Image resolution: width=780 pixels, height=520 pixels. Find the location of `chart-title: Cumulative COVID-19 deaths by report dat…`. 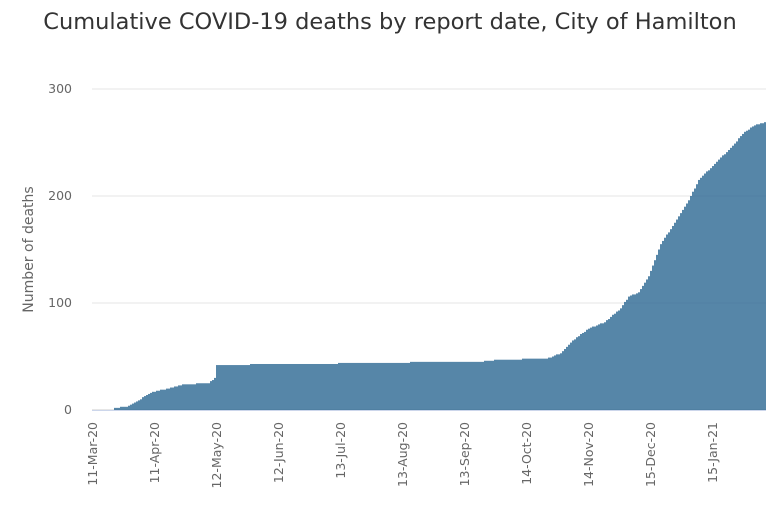

chart-title: Cumulative COVID-19 deaths by report dat… is located at coordinates (390, 22).